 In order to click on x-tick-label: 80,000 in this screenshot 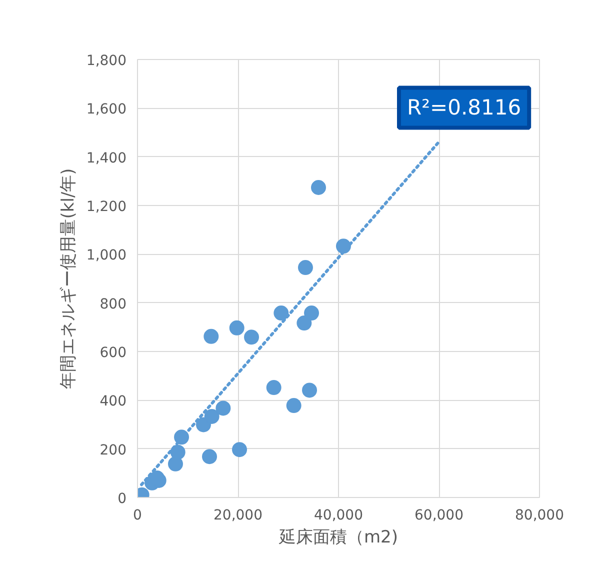, I will do `click(539, 516)`.